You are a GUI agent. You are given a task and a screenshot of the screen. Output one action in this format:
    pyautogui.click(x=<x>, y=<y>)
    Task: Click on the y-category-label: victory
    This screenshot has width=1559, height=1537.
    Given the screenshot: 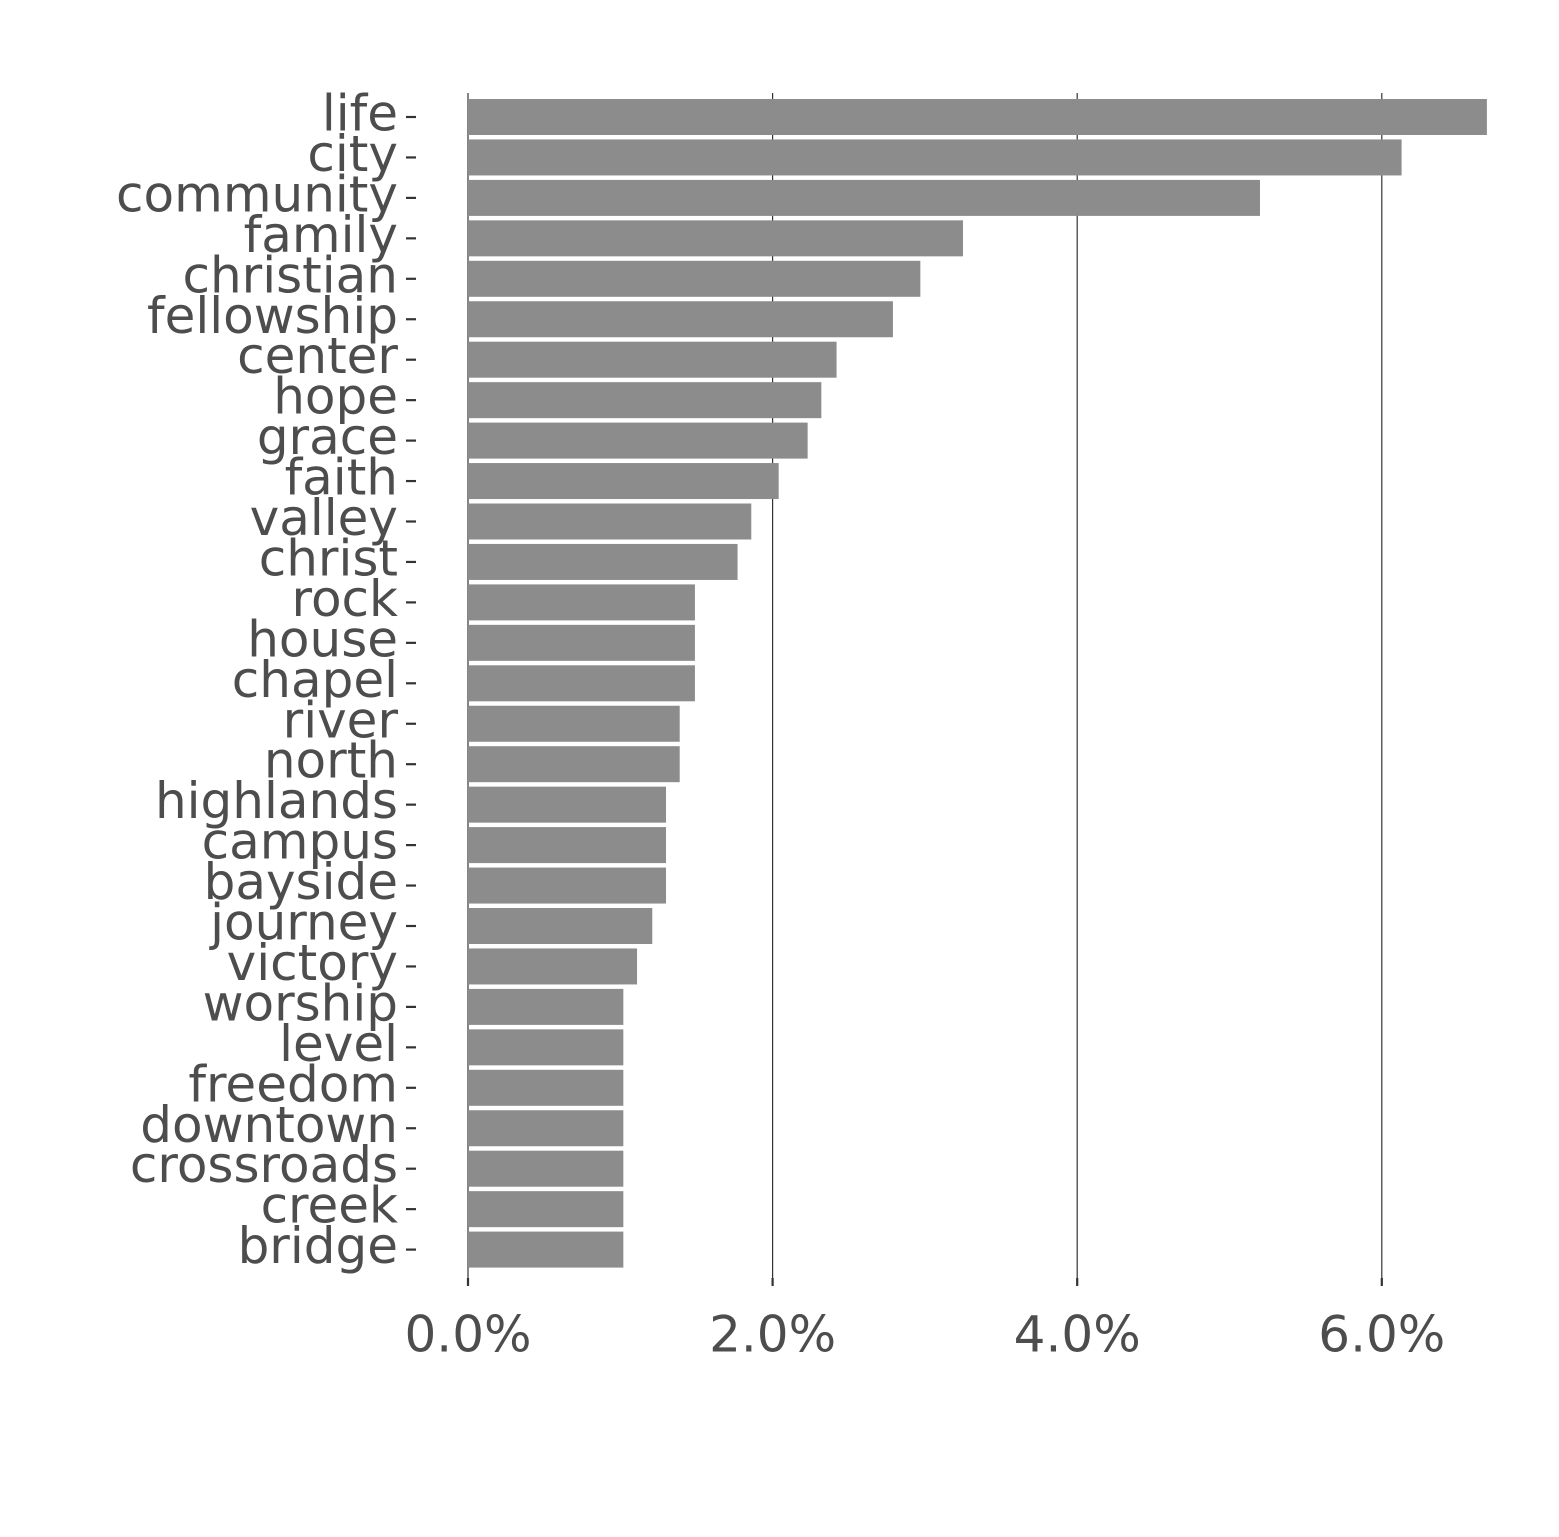 What is the action you would take?
    pyautogui.click(x=312, y=963)
    